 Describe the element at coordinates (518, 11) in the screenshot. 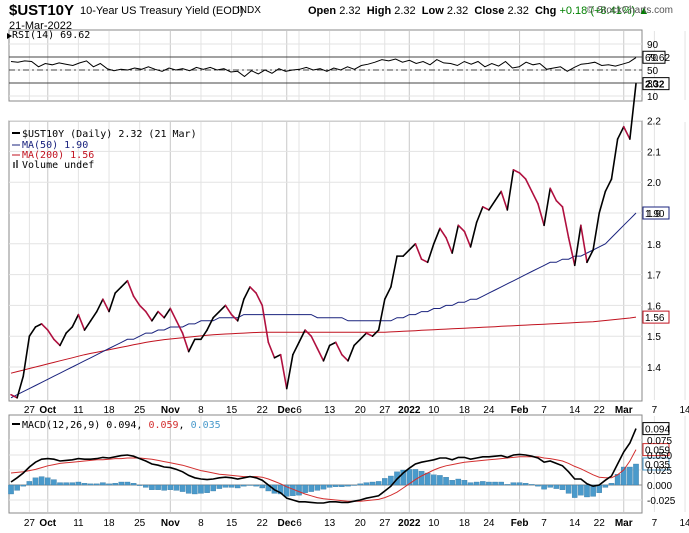

I see `close-value: 2.32` at that location.